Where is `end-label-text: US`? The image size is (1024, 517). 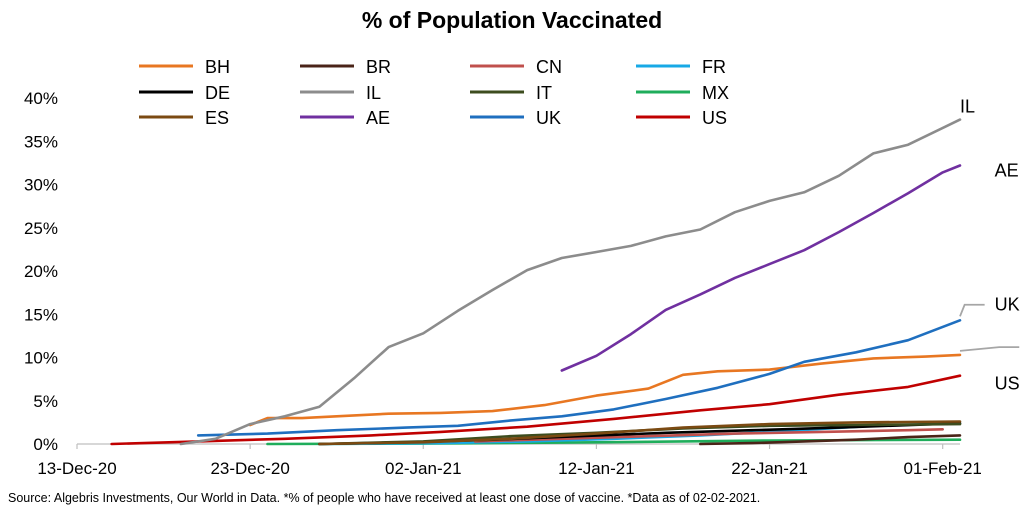
end-label-text: US is located at coordinates (1007, 383).